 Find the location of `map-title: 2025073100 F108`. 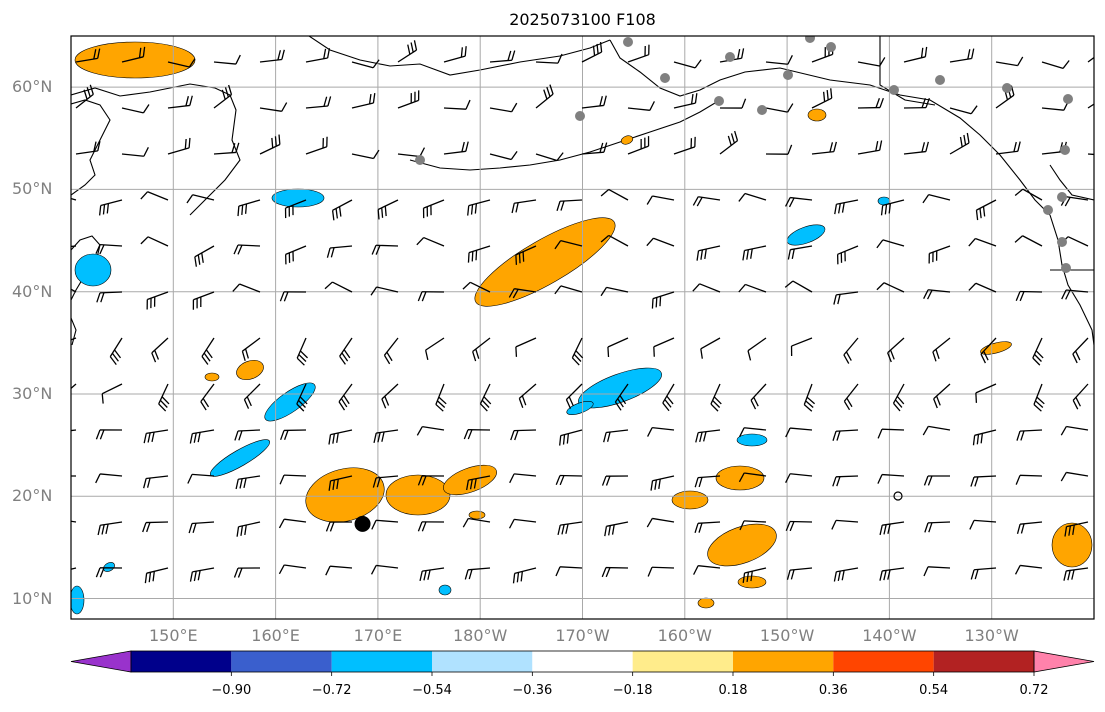

map-title: 2025073100 F108 is located at coordinates (582, 19).